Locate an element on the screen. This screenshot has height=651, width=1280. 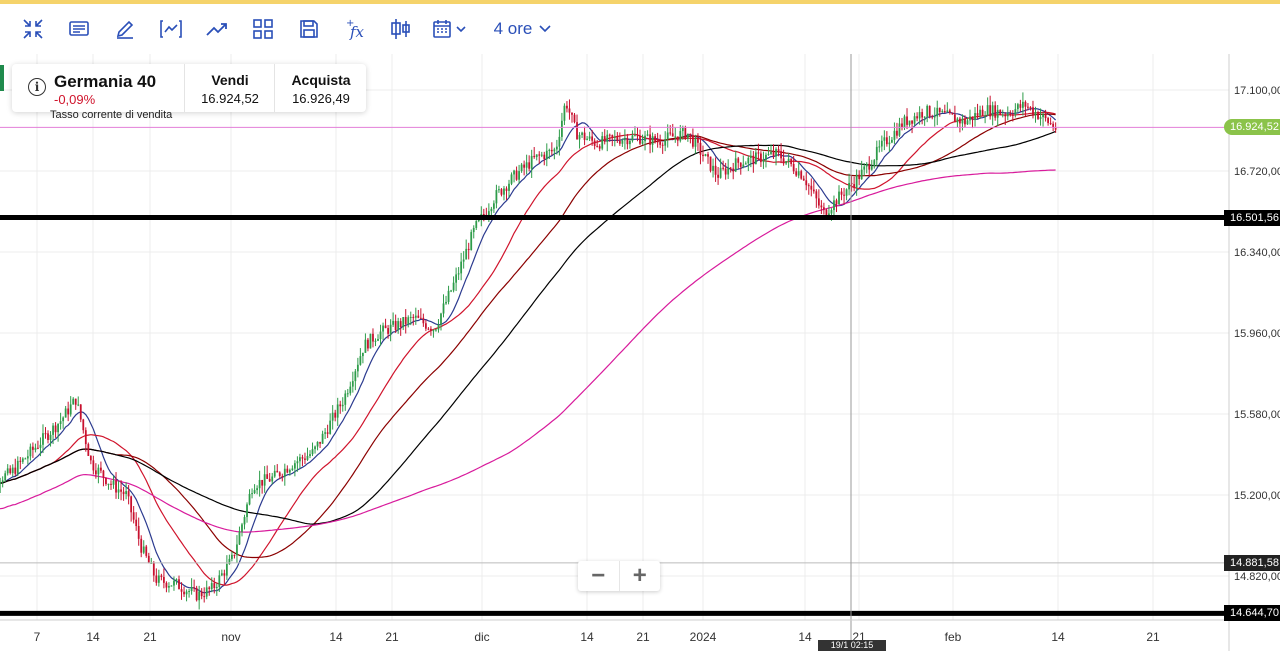
calendar-dropdown is located at coordinates (450, 29).